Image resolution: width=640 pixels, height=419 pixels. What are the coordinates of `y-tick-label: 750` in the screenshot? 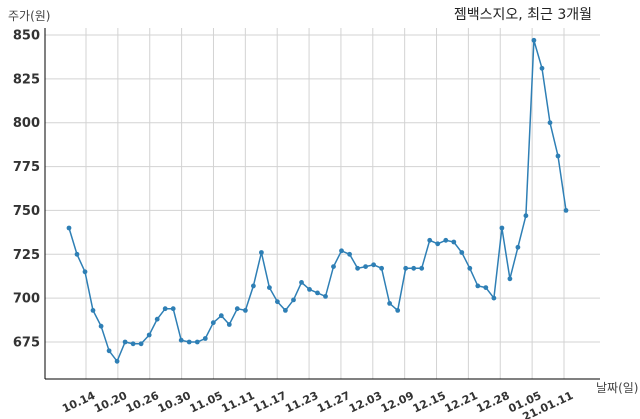 It's located at (26, 211).